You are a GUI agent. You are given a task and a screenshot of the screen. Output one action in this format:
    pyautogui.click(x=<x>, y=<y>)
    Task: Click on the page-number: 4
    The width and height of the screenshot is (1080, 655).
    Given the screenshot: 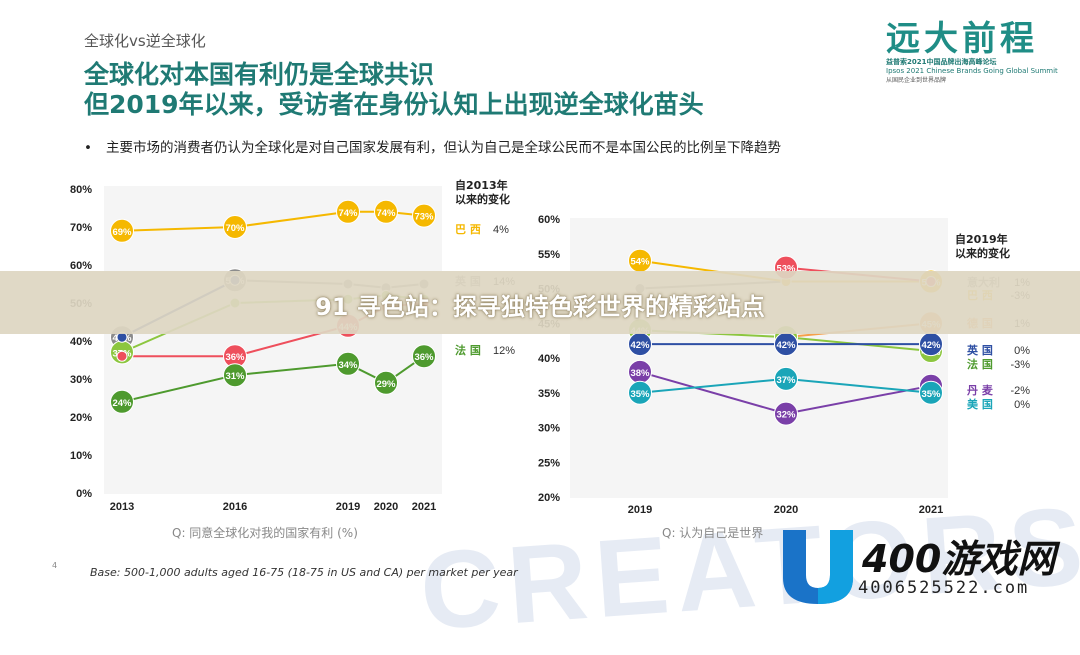 What is the action you would take?
    pyautogui.click(x=55, y=565)
    